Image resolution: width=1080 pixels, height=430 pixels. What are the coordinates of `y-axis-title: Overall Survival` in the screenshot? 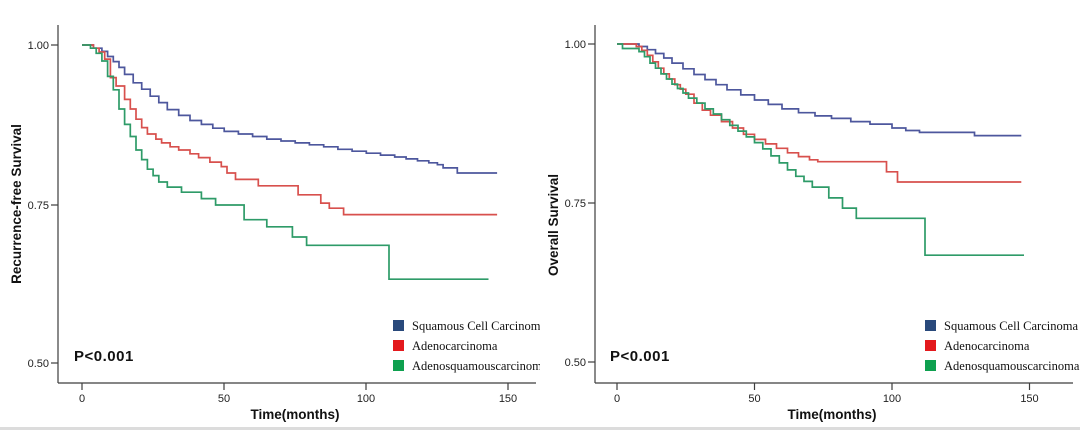 It's located at (553, 225).